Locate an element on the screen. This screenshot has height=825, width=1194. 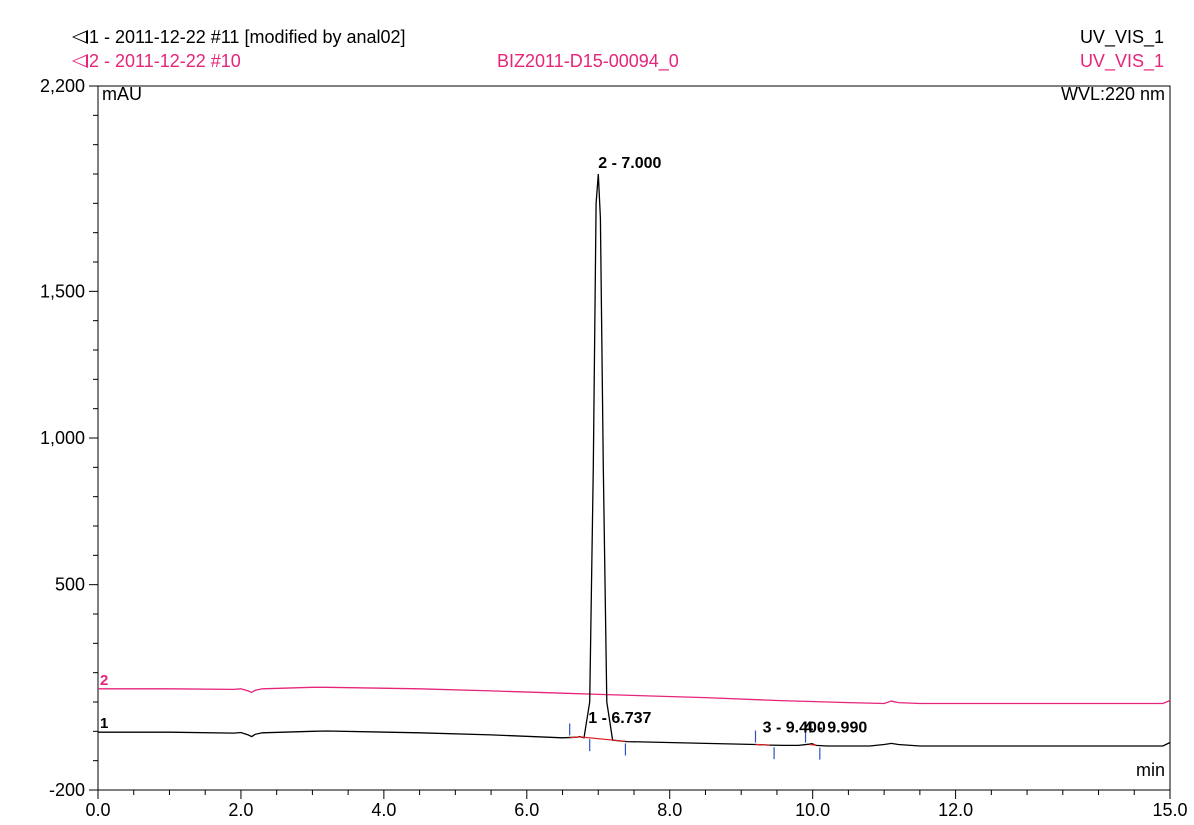
x-tick-label: 12.0 is located at coordinates (955, 810).